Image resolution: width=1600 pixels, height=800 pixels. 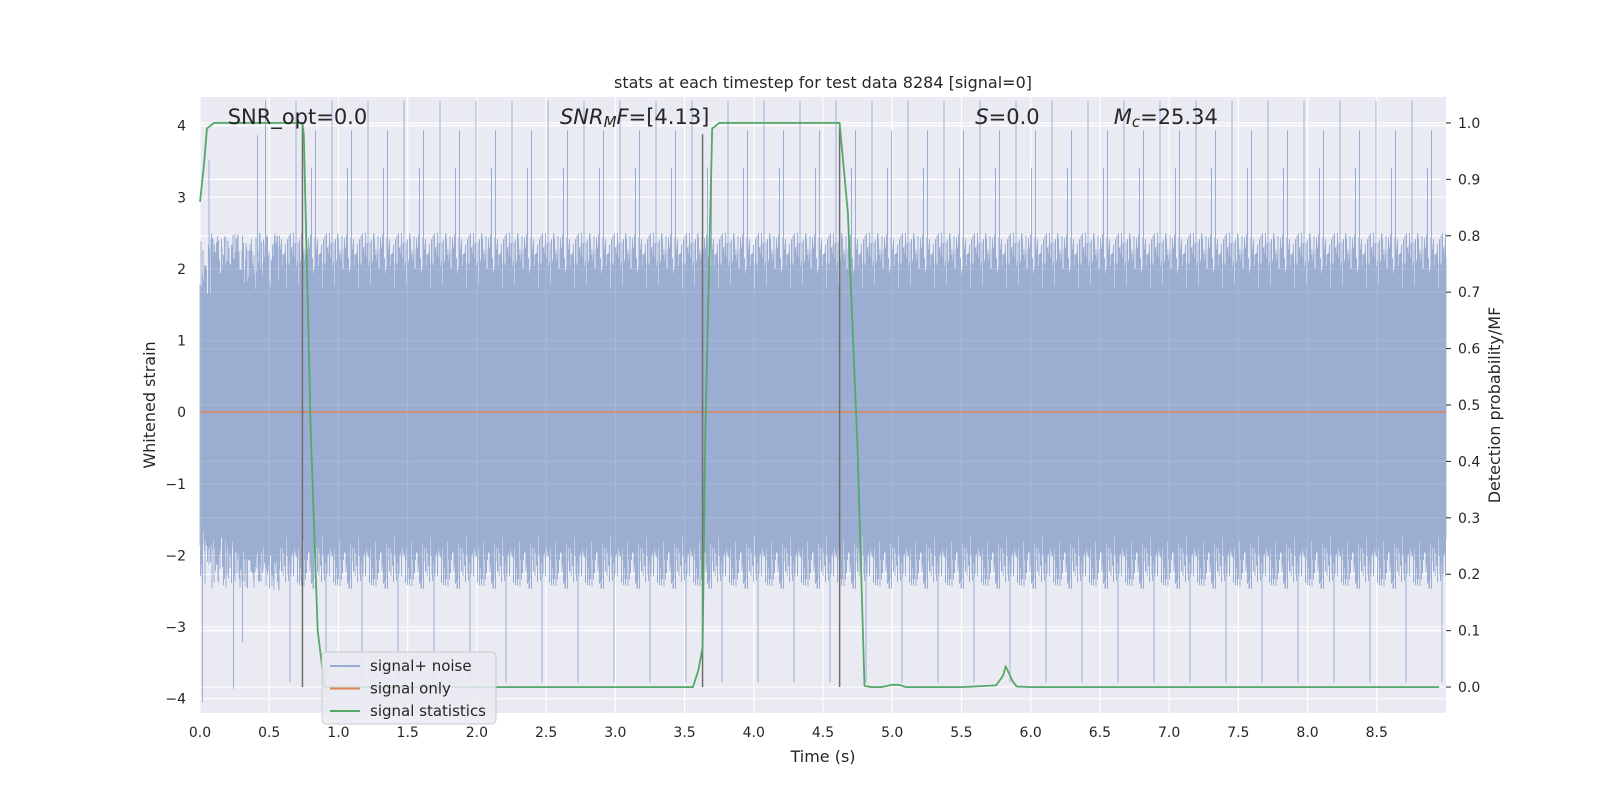 I want to click on annotation-snr-mf: SNRMF=[4.13], so click(x=634, y=118).